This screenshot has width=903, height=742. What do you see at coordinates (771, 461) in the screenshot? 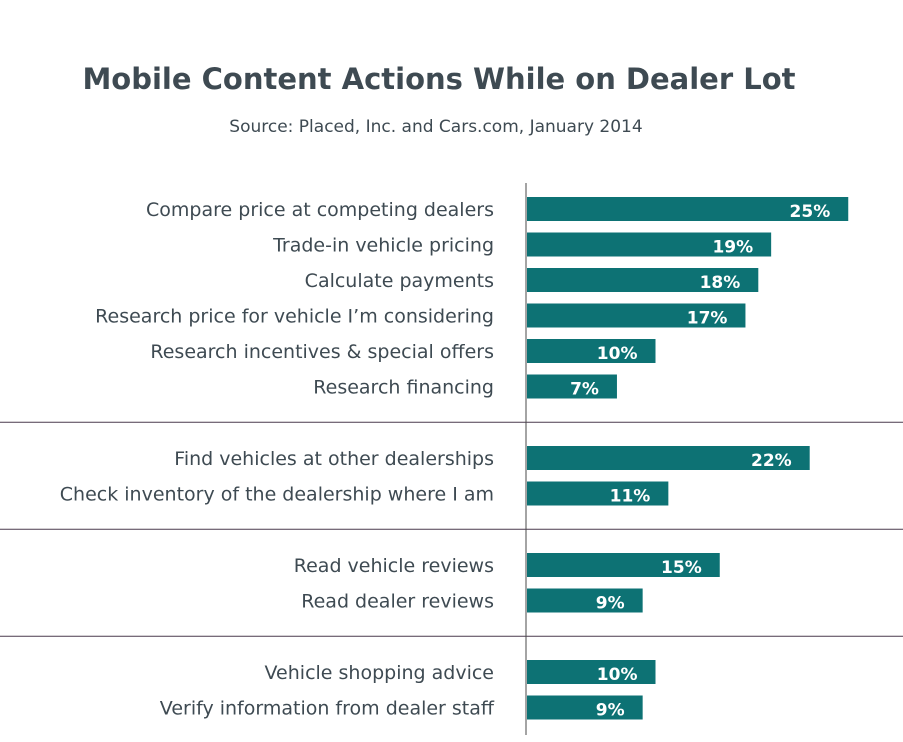
I see `value-label: 22%` at bounding box center [771, 461].